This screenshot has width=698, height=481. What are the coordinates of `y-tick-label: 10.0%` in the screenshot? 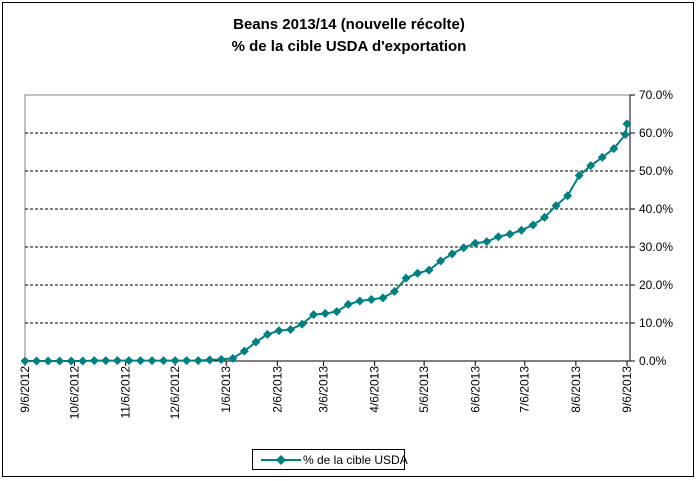 It's located at (656, 323).